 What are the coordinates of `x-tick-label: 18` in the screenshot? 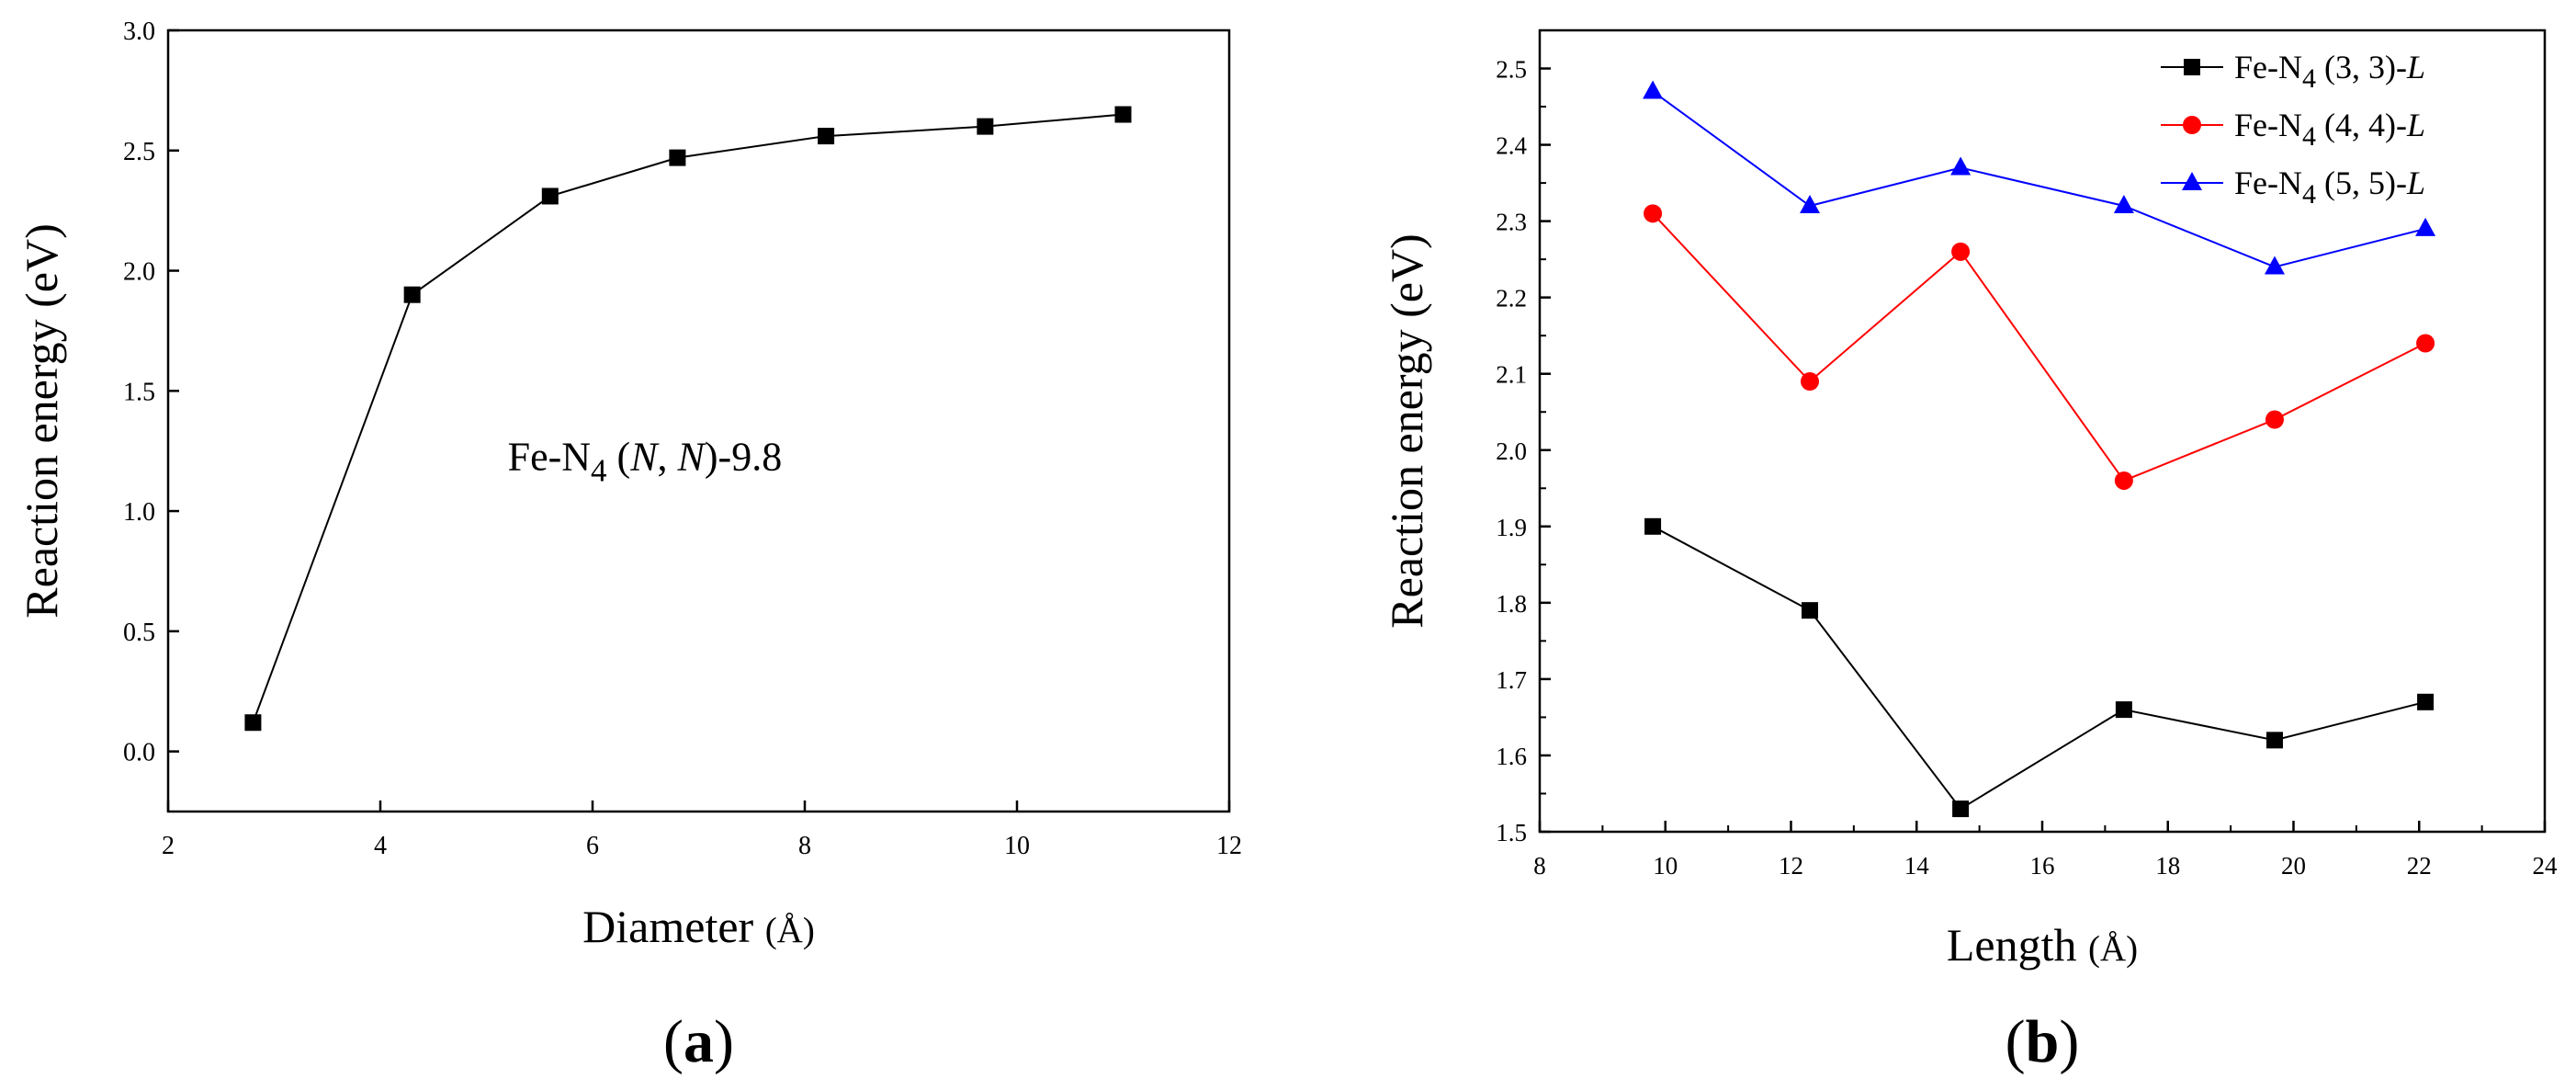 It's located at (2167, 866).